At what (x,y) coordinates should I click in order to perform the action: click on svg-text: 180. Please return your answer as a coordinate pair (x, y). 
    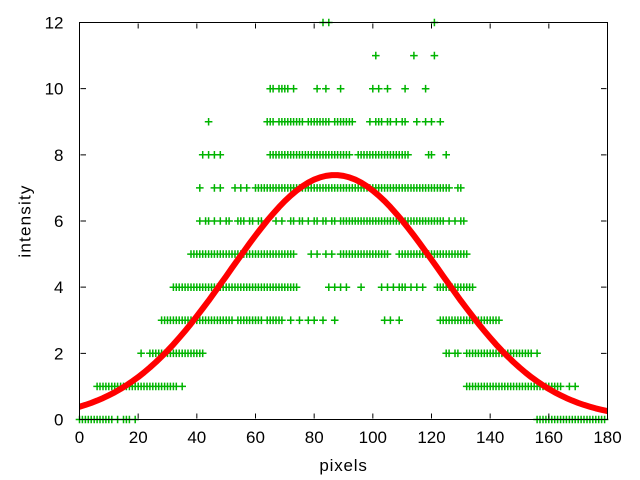
    Looking at the image, I should click on (607, 437).